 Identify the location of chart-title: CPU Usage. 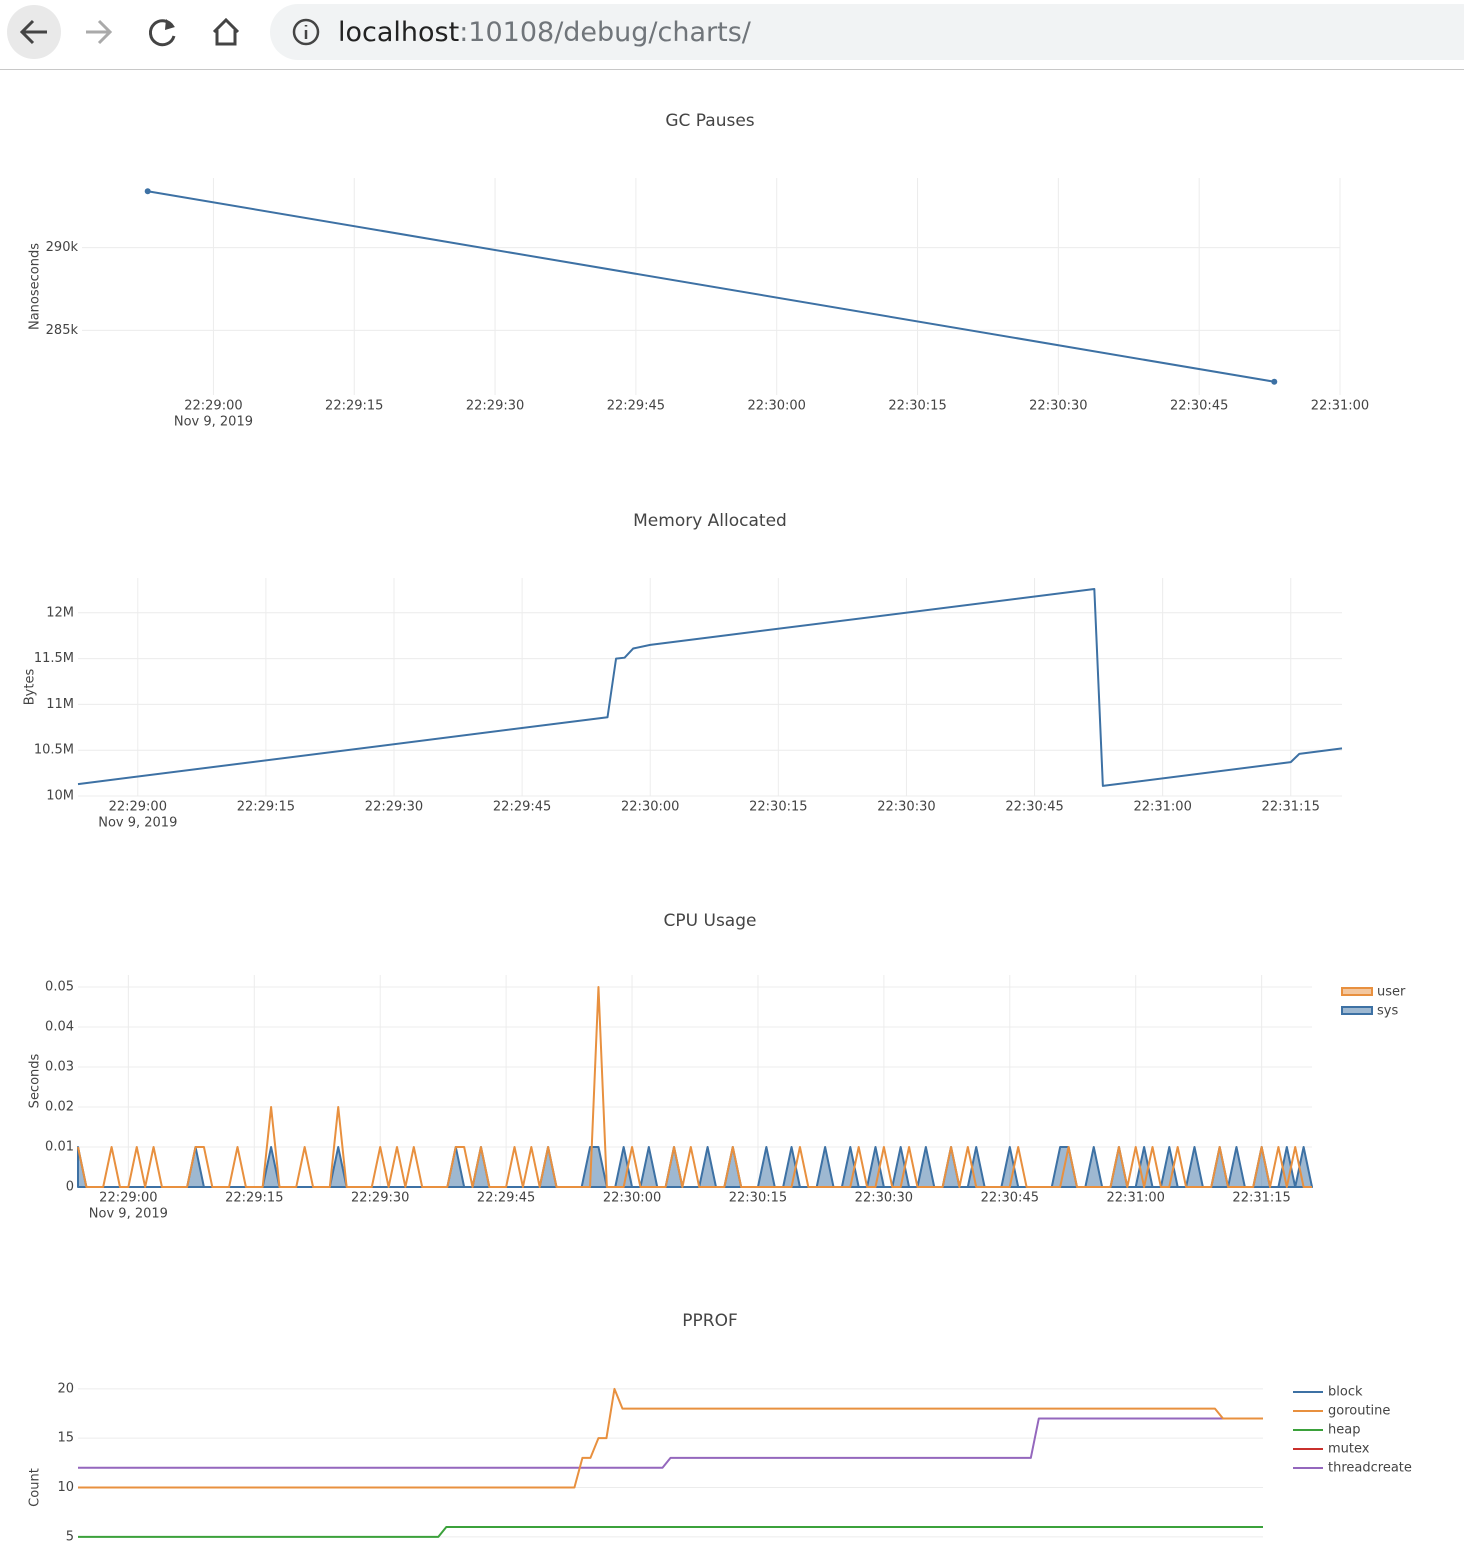
(710, 921).